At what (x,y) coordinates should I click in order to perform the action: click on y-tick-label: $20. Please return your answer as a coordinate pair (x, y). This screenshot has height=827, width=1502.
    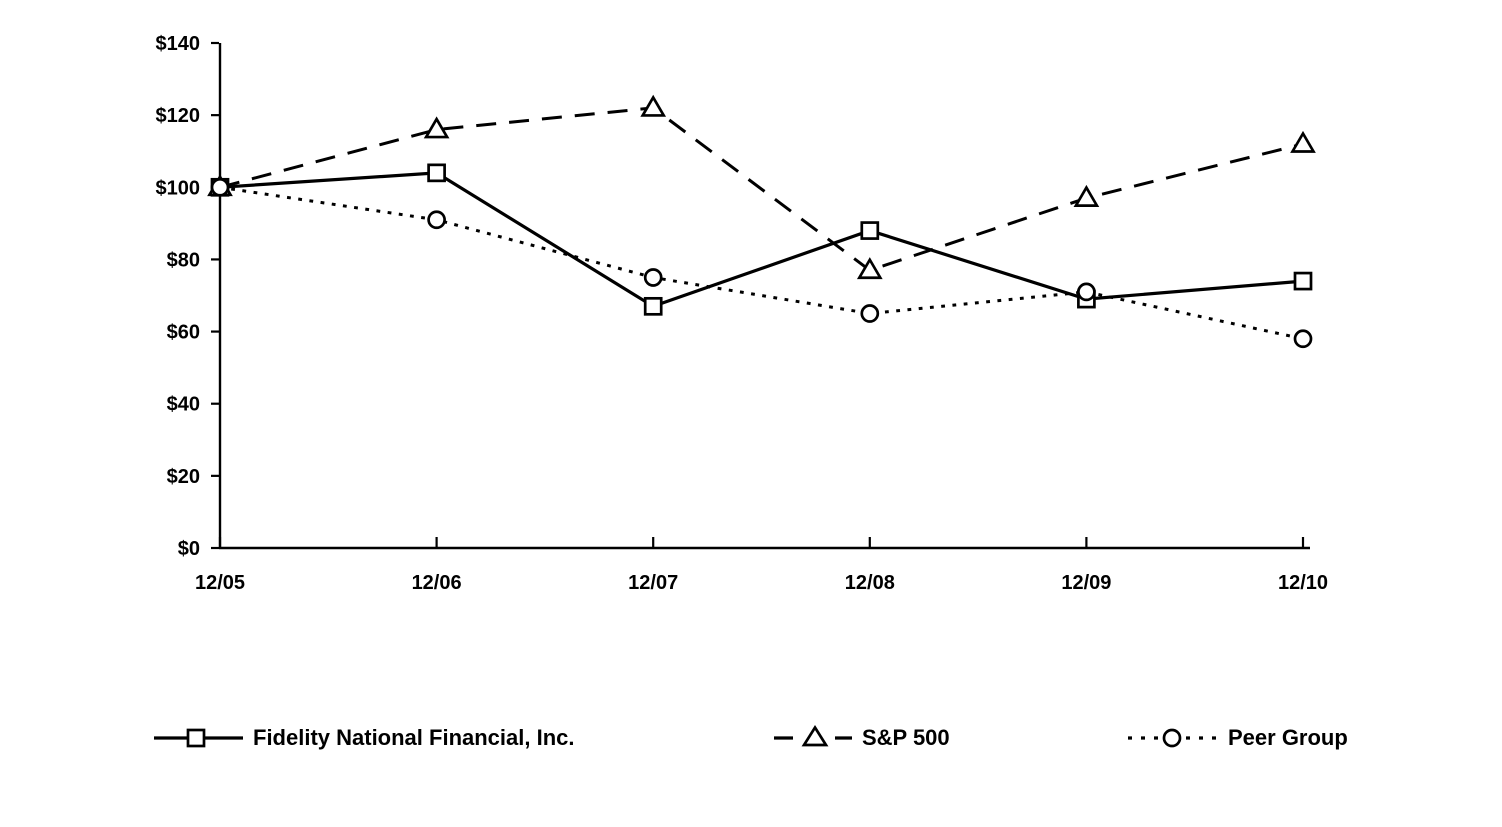
    Looking at the image, I should click on (183, 477).